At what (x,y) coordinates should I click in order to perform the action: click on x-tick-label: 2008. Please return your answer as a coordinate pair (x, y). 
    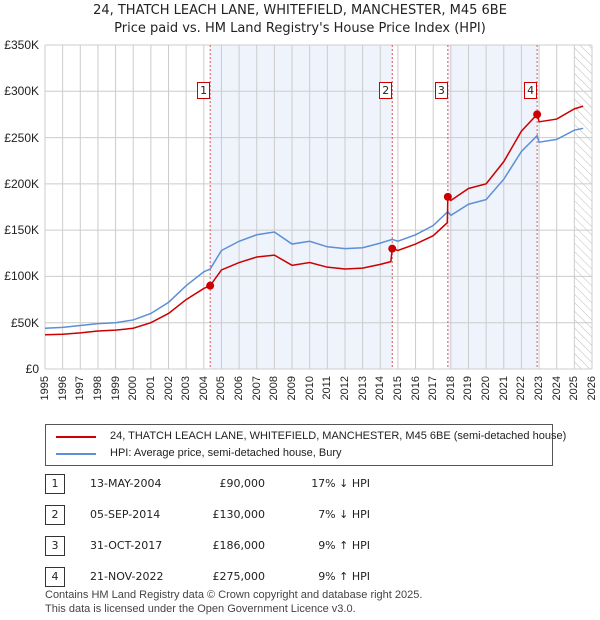
    Looking at the image, I should click on (274, 388).